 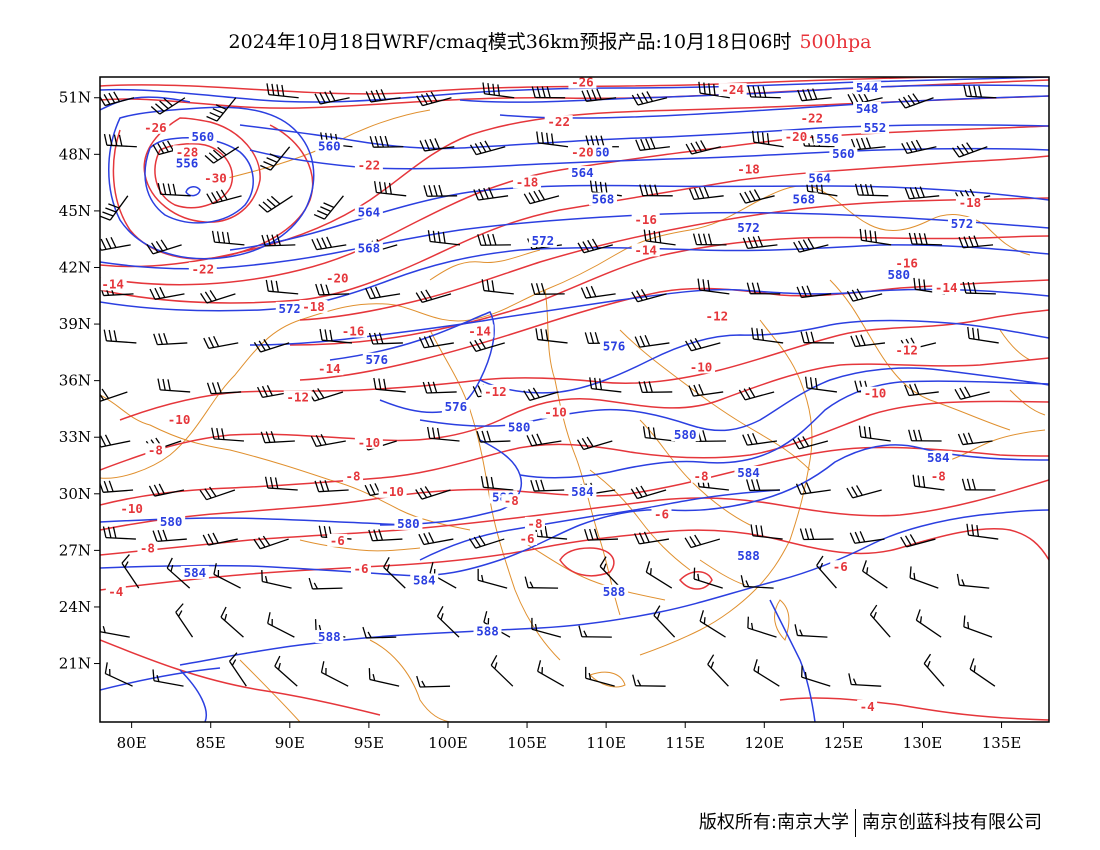 What do you see at coordinates (906, 263) in the screenshot?
I see `temperature-contour-label: -16` at bounding box center [906, 263].